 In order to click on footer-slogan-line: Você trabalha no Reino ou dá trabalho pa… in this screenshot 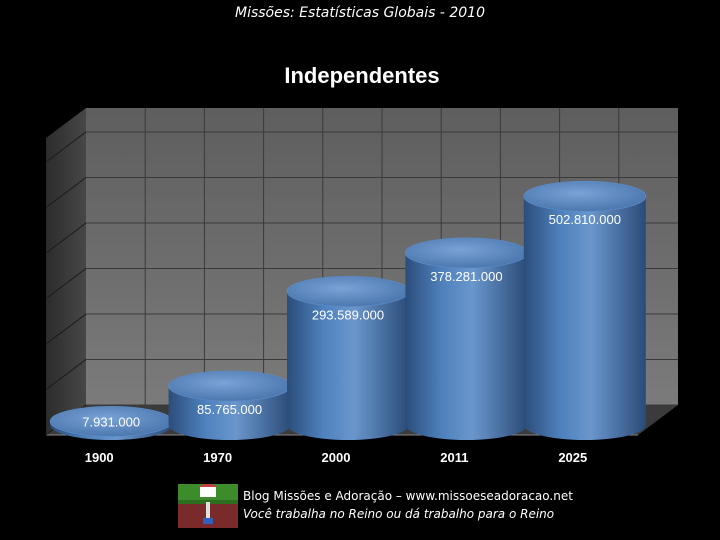, I will do `click(399, 514)`.